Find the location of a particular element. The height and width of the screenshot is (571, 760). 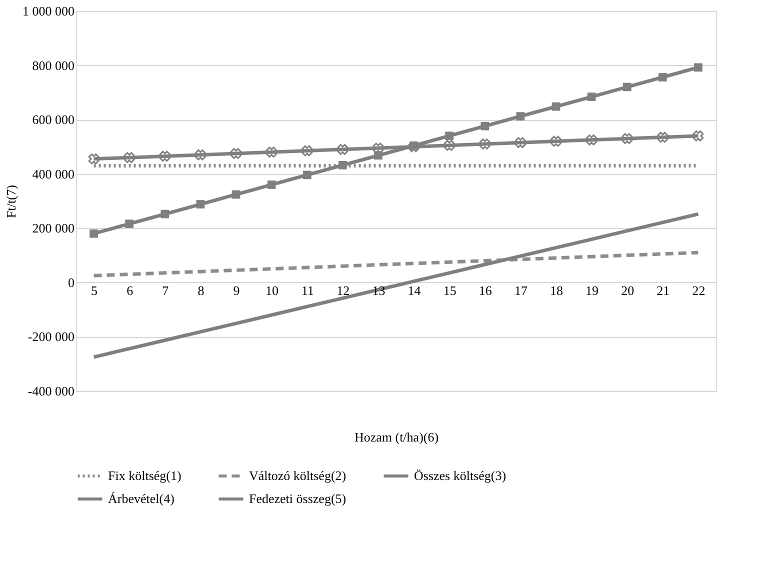

y-tick-label: 800 000 is located at coordinates (53, 65).